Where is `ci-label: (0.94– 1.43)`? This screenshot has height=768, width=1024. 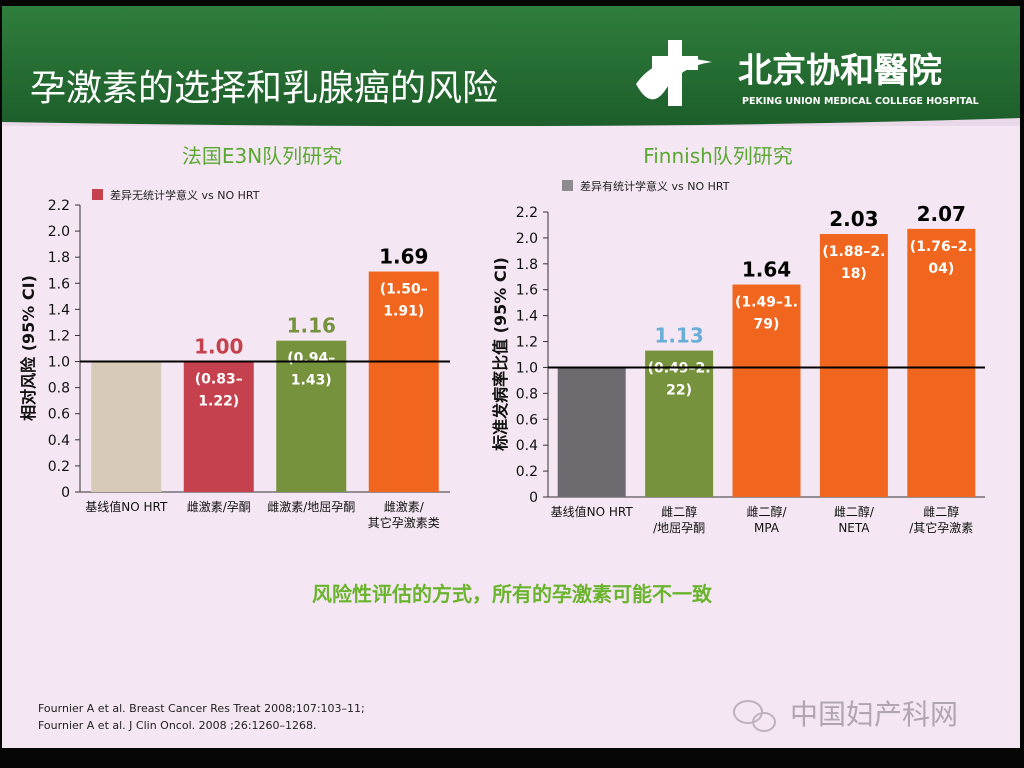
ci-label: (0.94– 1.43) is located at coordinates (311, 370).